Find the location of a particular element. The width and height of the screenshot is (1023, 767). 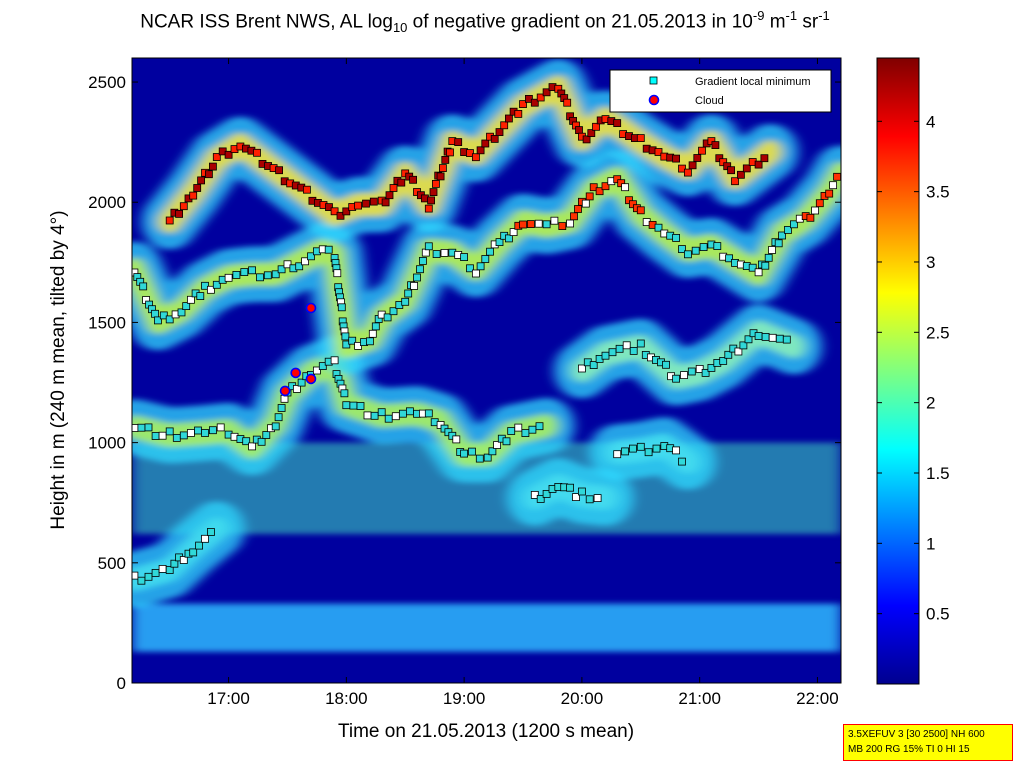

colorbar-tick-label: 1 is located at coordinates (930, 543).